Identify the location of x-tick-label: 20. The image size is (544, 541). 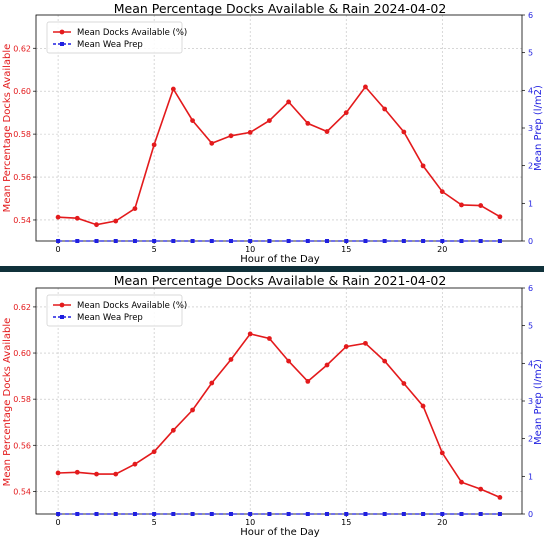
(442, 249).